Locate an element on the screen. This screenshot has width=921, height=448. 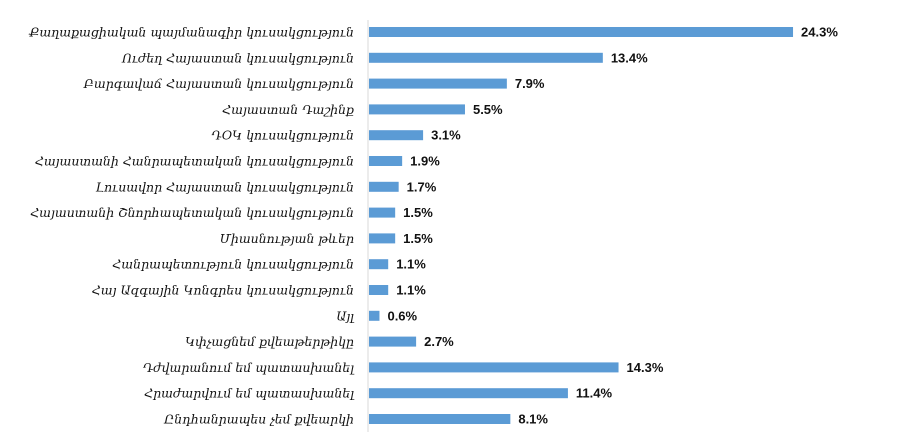
value-label: 1.9% is located at coordinates (425, 161).